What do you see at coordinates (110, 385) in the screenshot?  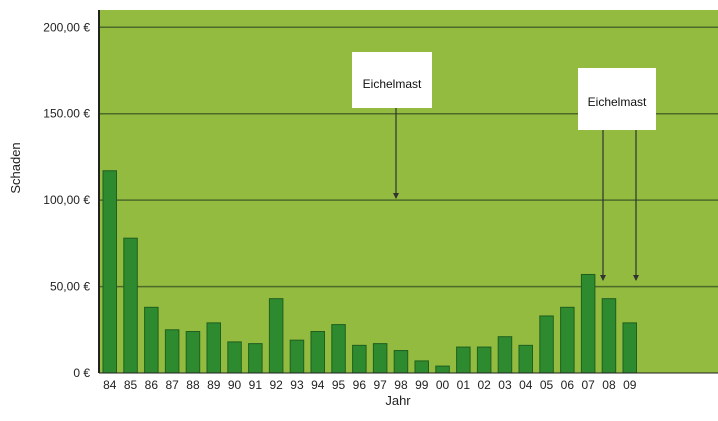 I see `x-tick-label-84: 84` at bounding box center [110, 385].